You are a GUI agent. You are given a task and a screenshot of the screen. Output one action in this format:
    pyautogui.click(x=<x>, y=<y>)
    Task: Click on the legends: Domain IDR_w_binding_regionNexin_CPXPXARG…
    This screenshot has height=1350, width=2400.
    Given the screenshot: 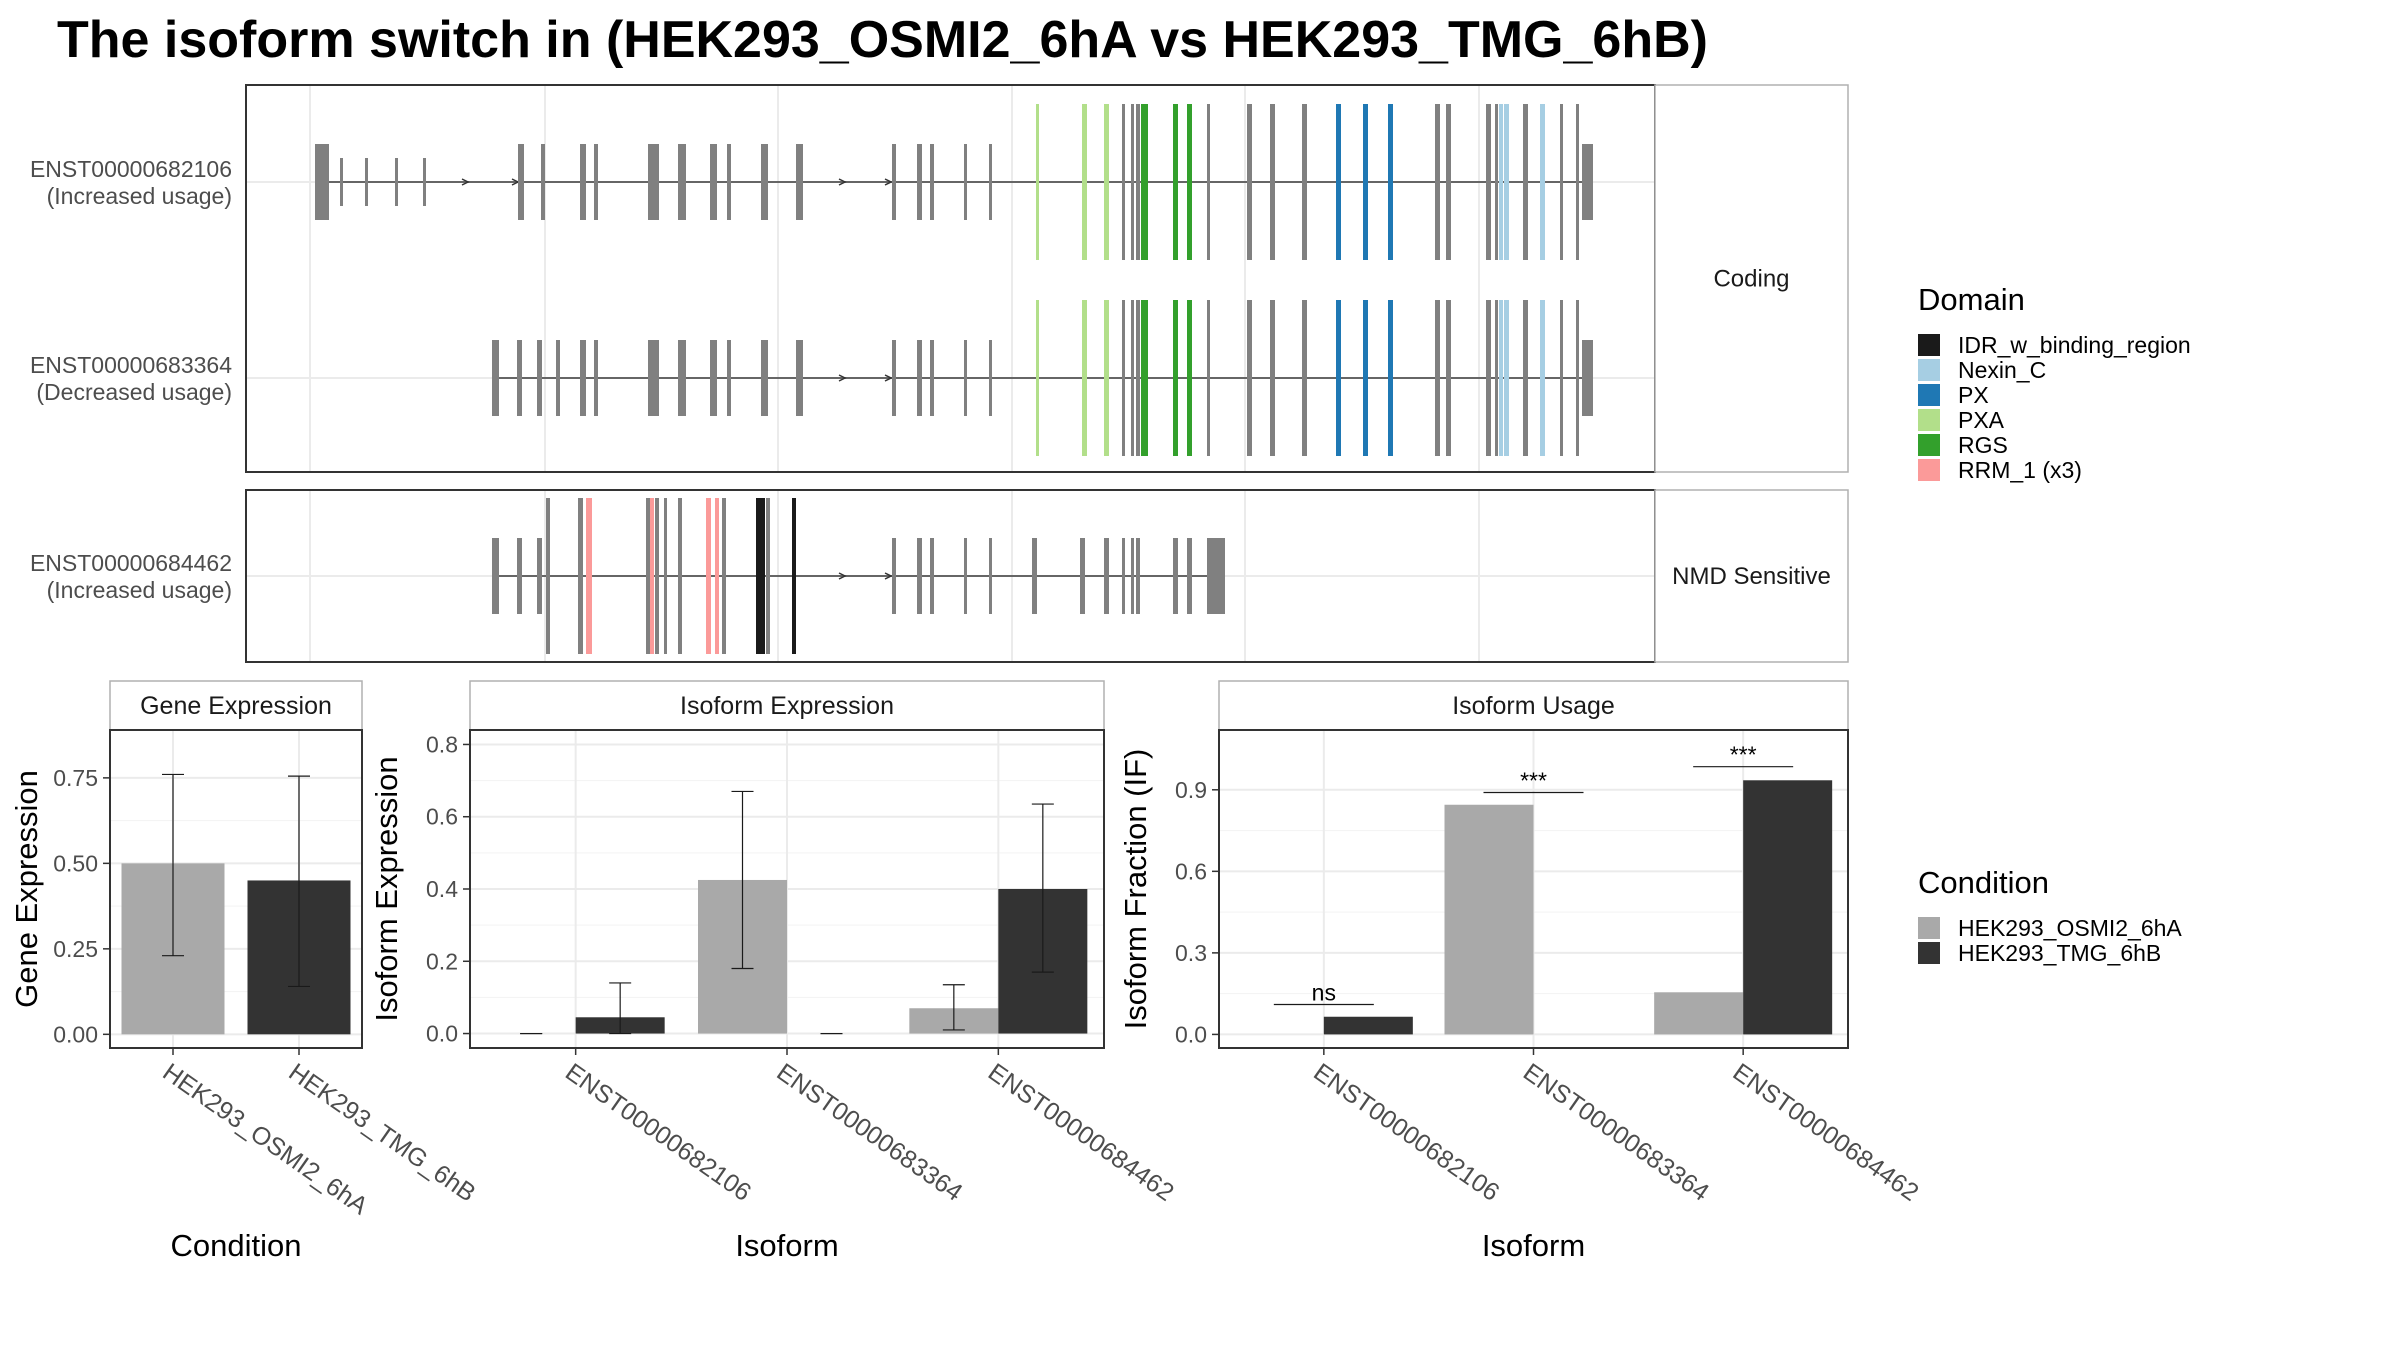 What is the action you would take?
    pyautogui.click(x=2054, y=624)
    